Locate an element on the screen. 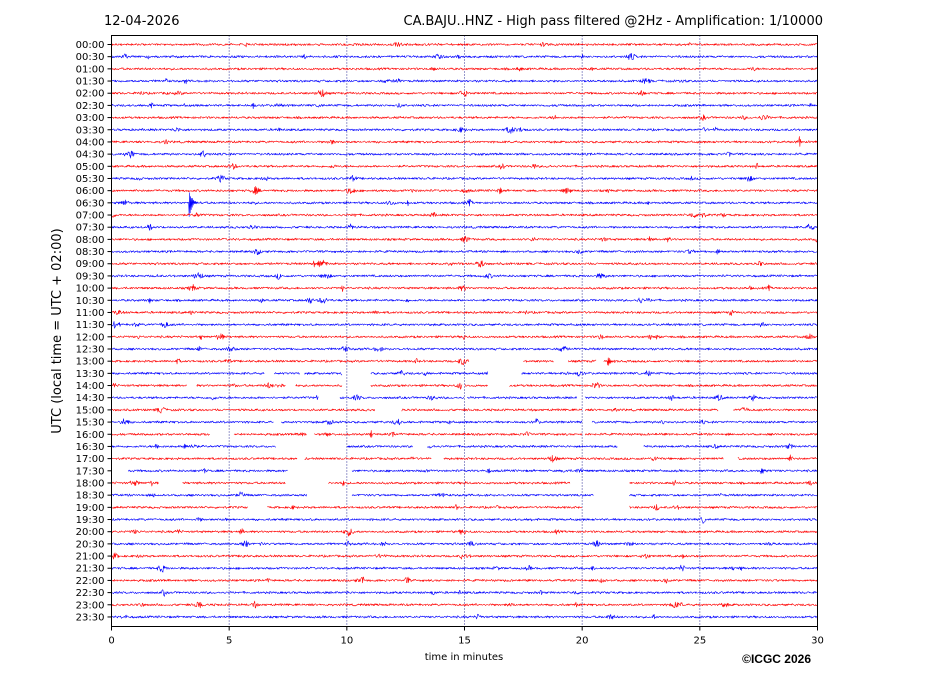 The height and width of the screenshot is (696, 927). y-tick-label: 15:00 is located at coordinates (90, 410).